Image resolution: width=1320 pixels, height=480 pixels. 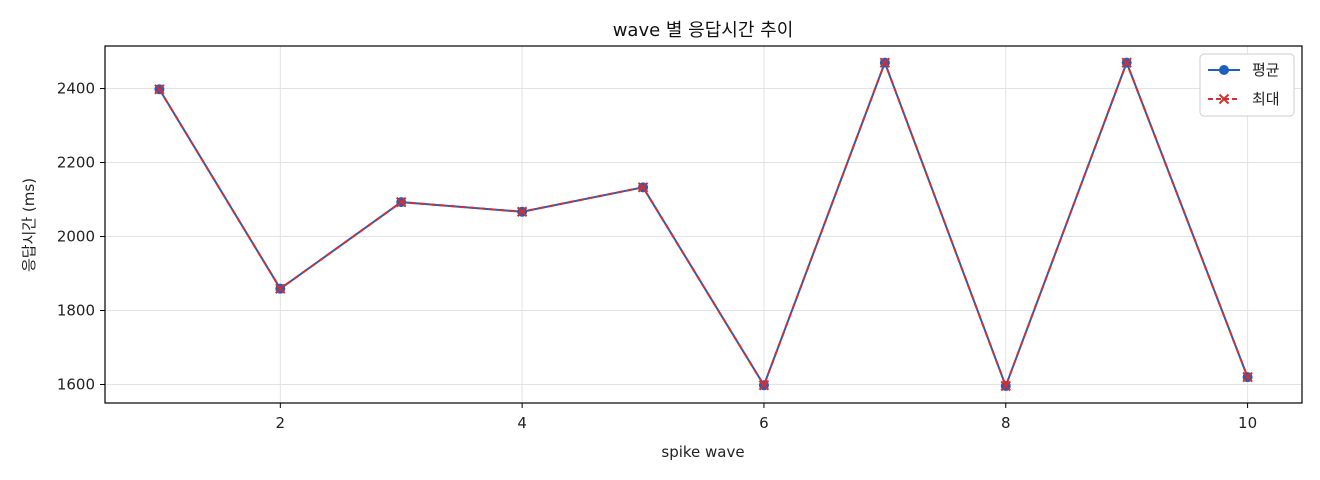 I want to click on chart-title: wave 별 응답시간 추이, so click(x=703, y=30).